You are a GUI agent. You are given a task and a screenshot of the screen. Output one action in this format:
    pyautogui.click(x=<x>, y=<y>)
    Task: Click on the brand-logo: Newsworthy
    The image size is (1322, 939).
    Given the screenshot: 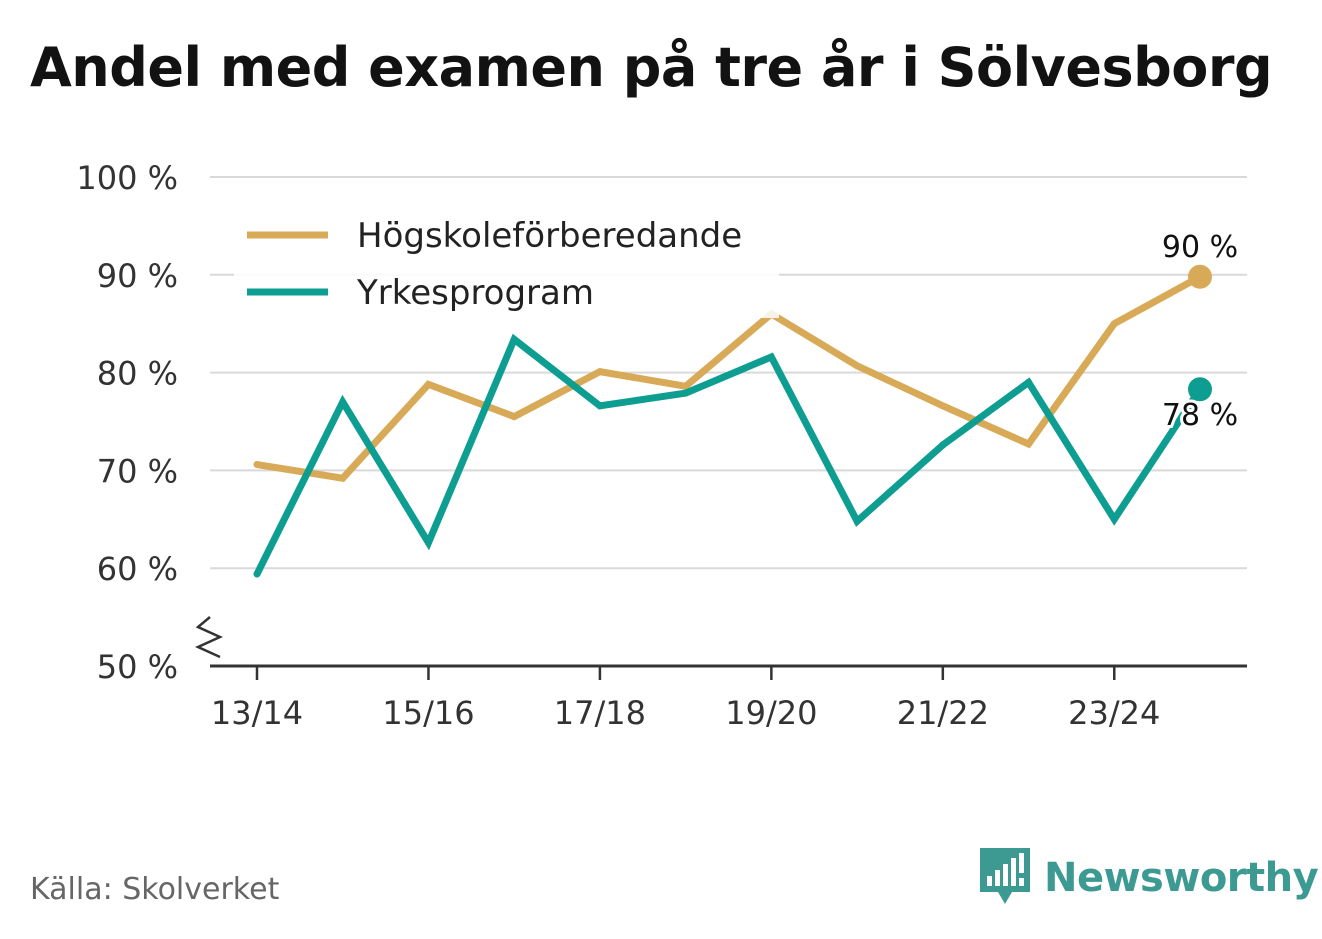 What is the action you would take?
    pyautogui.click(x=1149, y=878)
    